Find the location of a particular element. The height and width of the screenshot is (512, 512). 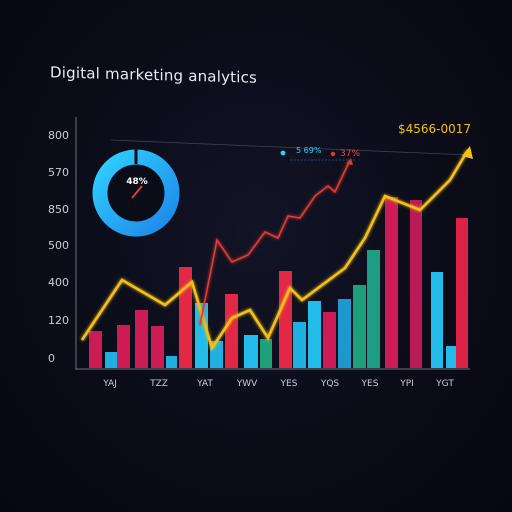

y-tick-label: 570 is located at coordinates (58, 172).